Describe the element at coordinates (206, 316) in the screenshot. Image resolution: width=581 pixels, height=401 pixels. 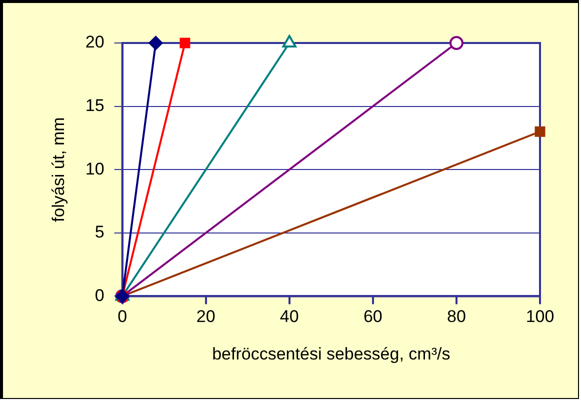
I see `x-tick-label: 20` at that location.